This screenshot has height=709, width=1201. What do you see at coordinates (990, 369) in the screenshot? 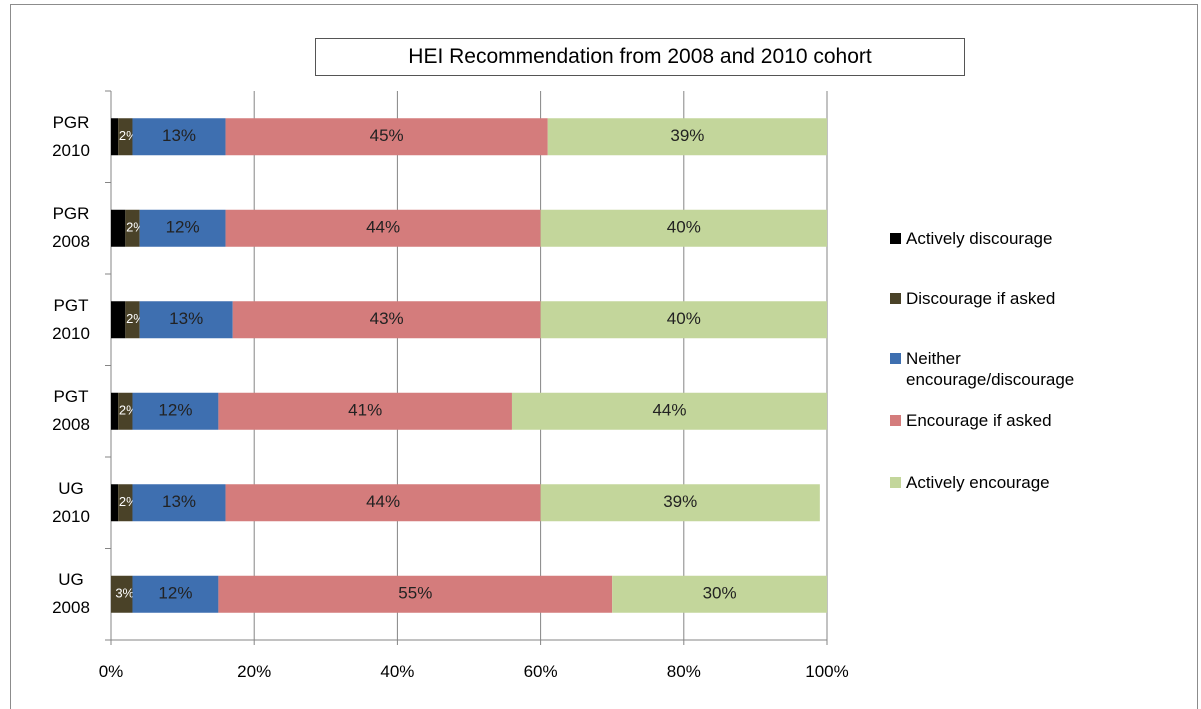
I see `legend-label: Neither encourage/discourage` at bounding box center [990, 369].